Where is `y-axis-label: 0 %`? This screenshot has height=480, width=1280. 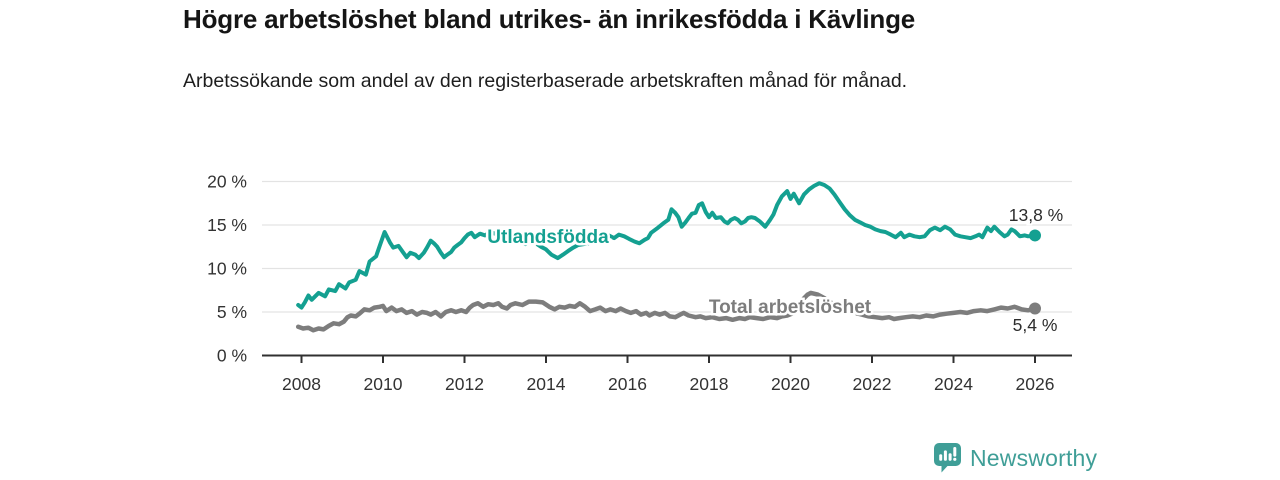
y-axis-label: 0 % is located at coordinates (232, 356).